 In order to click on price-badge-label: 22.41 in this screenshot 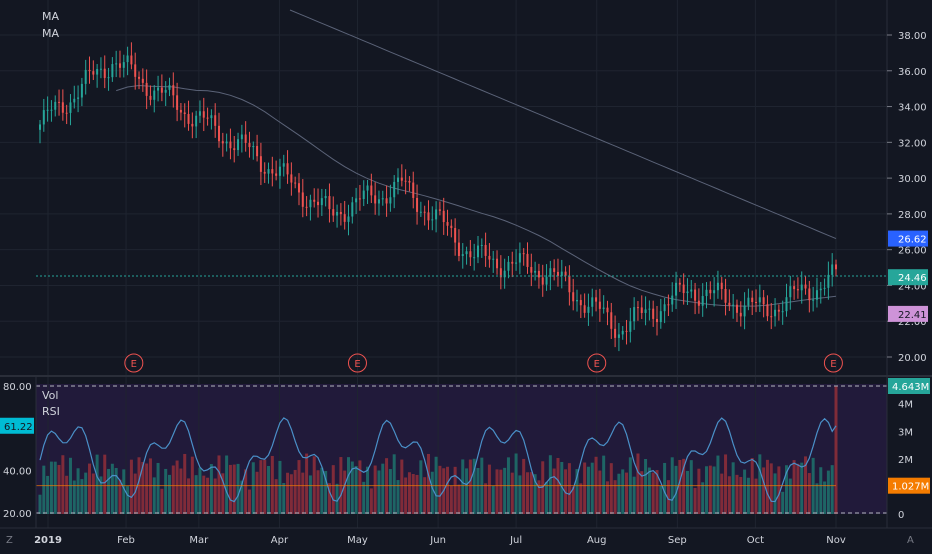, I will do `click(912, 315)`.